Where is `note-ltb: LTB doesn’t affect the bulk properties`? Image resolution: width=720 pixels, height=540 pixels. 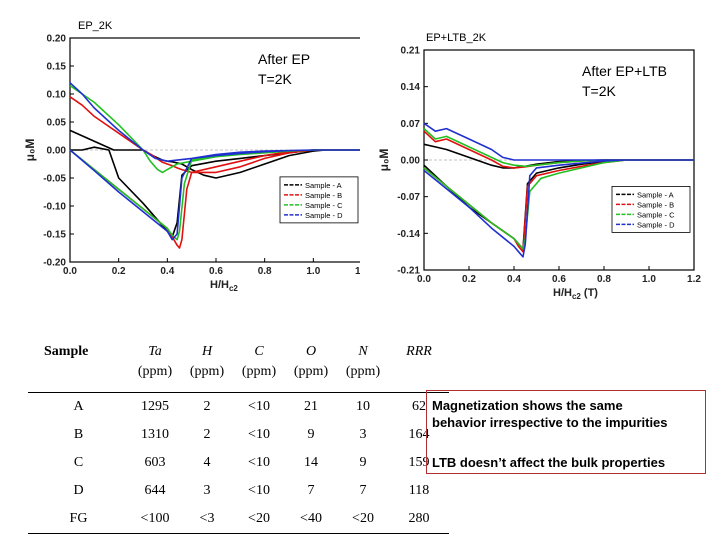 note-ltb: LTB doesn’t affect the bulk properties is located at coordinates (549, 462).